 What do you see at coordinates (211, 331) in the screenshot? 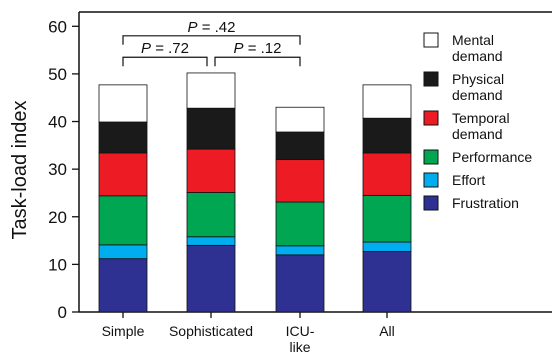
I see `x-tick-label: Sophisticated` at bounding box center [211, 331].